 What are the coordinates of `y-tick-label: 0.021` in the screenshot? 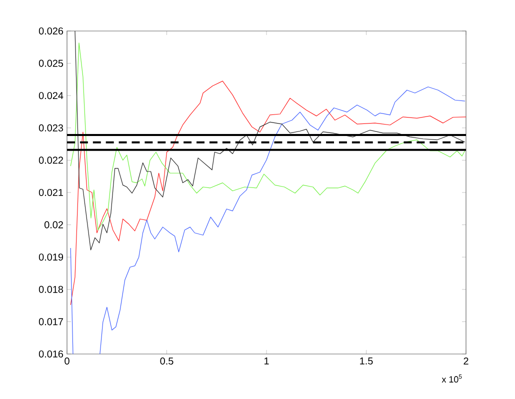 It's located at (51, 192).